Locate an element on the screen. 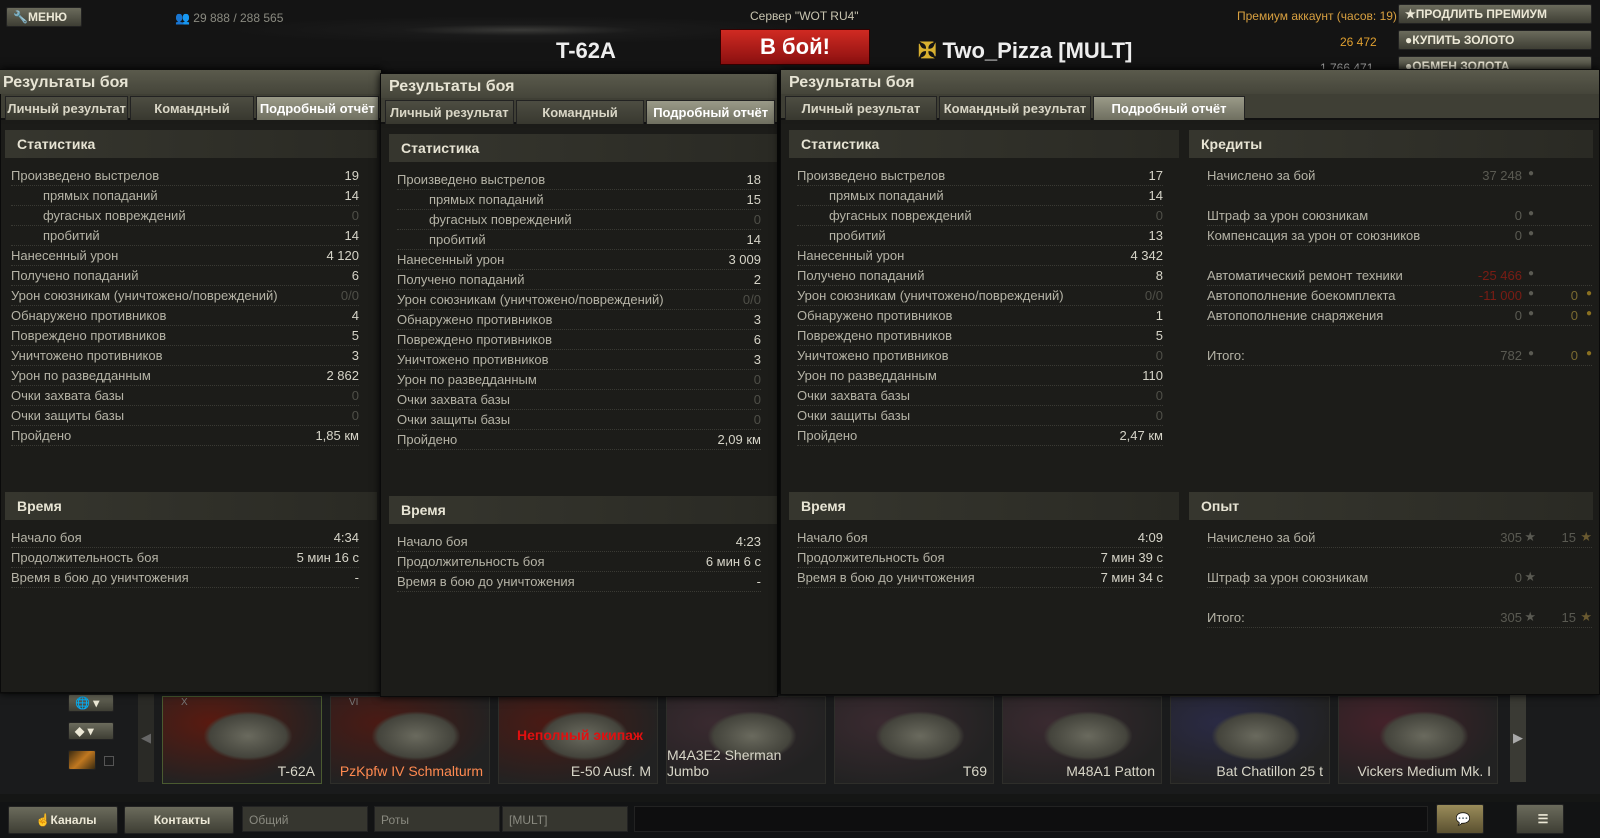  stat-row: Нанесенный урон 4 120 is located at coordinates (185, 256).